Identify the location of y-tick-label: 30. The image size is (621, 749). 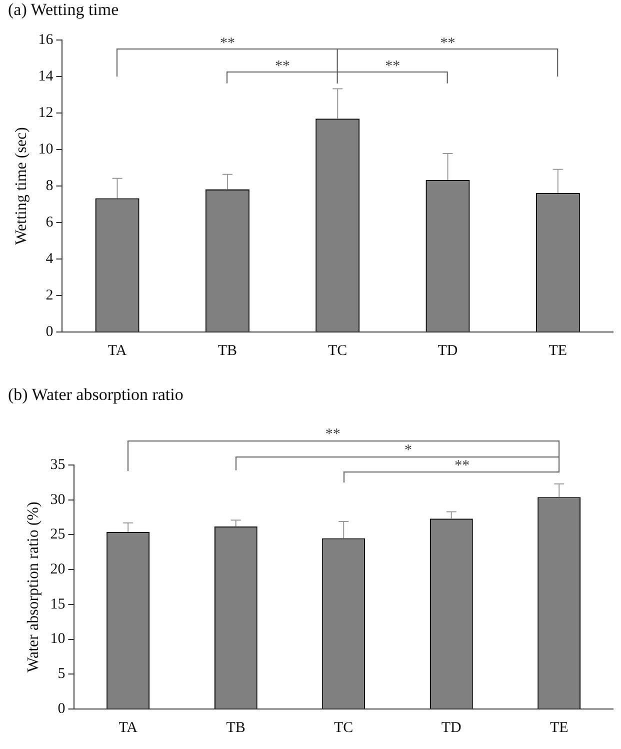
(58, 500).